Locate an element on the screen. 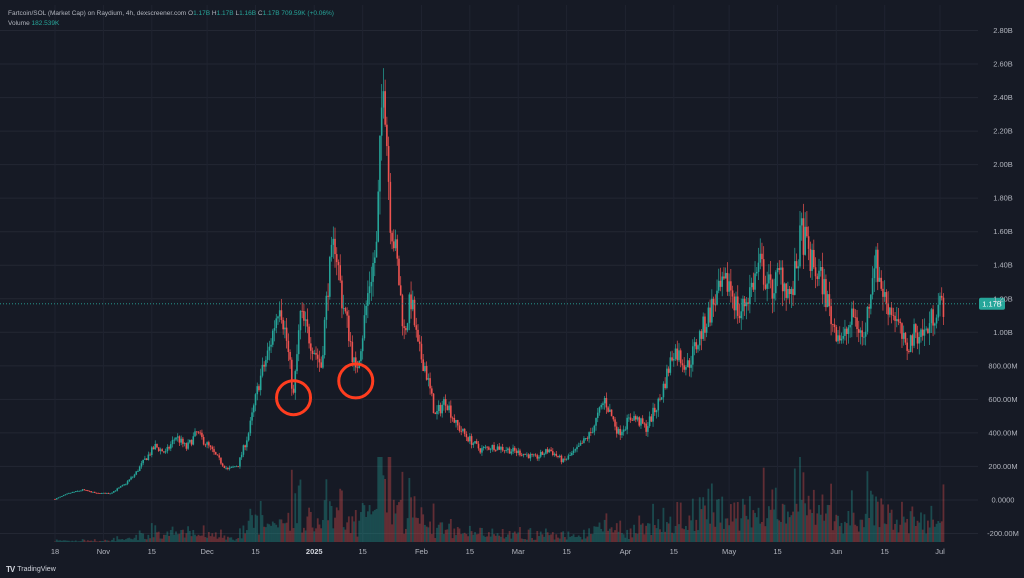  x-tick-label: 15 is located at coordinates (363, 551).